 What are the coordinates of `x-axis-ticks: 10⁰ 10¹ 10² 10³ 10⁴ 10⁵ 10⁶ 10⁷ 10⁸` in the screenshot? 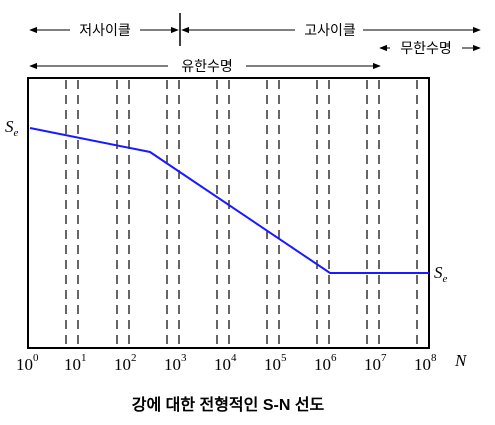 It's located at (226, 363).